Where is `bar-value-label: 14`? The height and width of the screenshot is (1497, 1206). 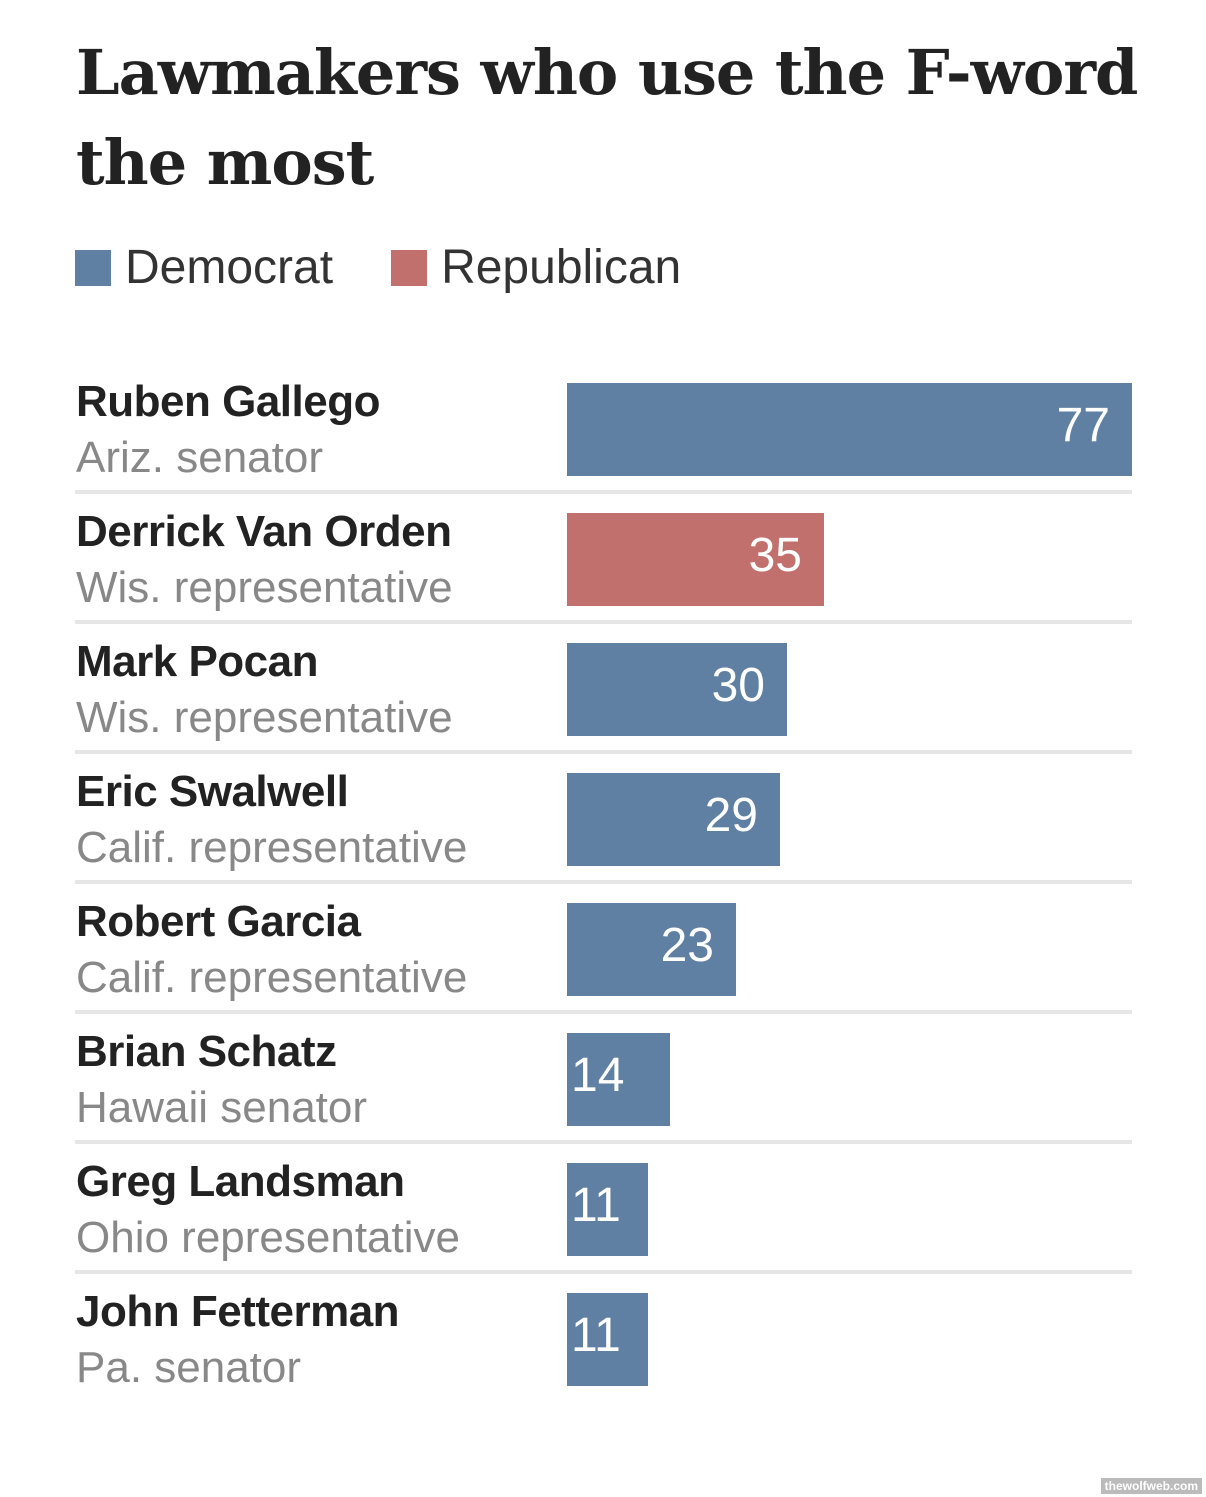 bar-value-label: 14 is located at coordinates (598, 1075).